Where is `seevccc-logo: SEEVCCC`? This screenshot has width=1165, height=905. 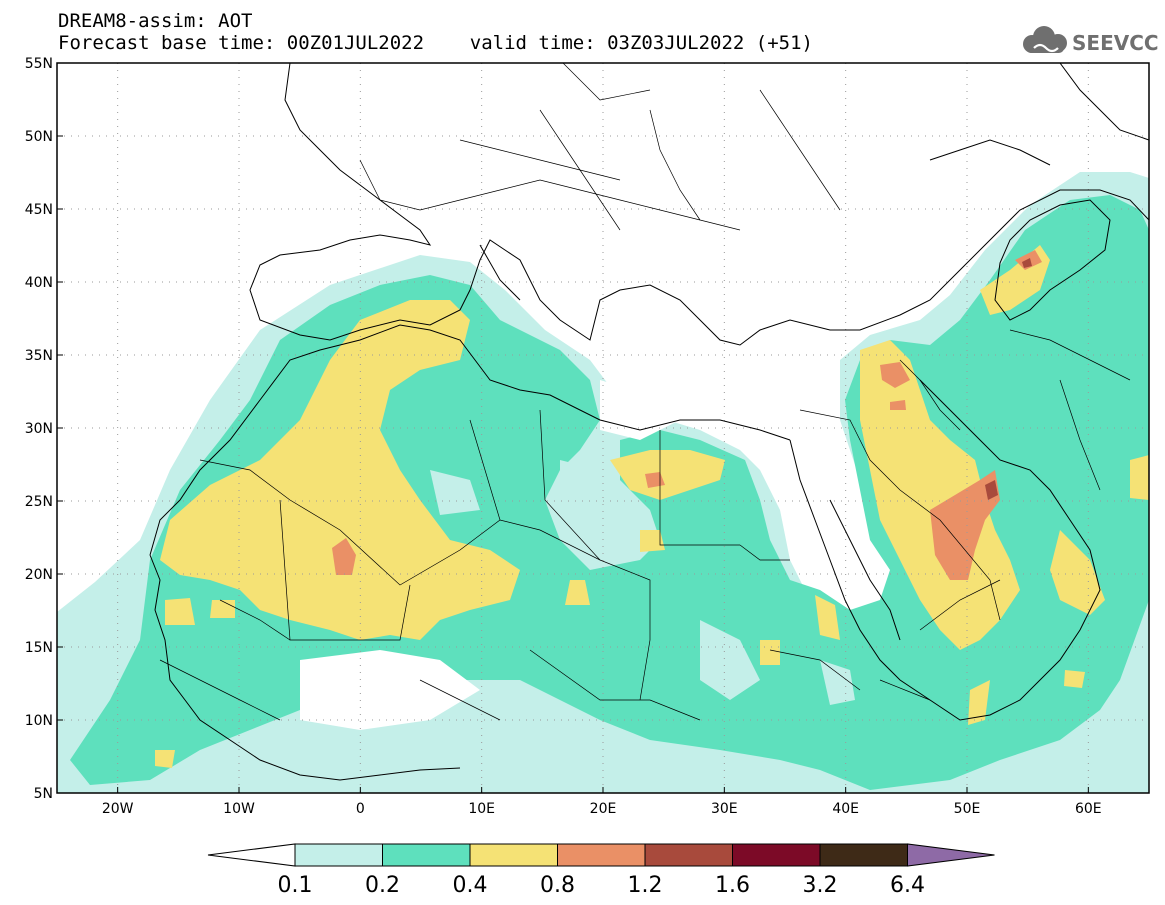
seevccc-logo: SEEVCCC is located at coordinates (1090, 40).